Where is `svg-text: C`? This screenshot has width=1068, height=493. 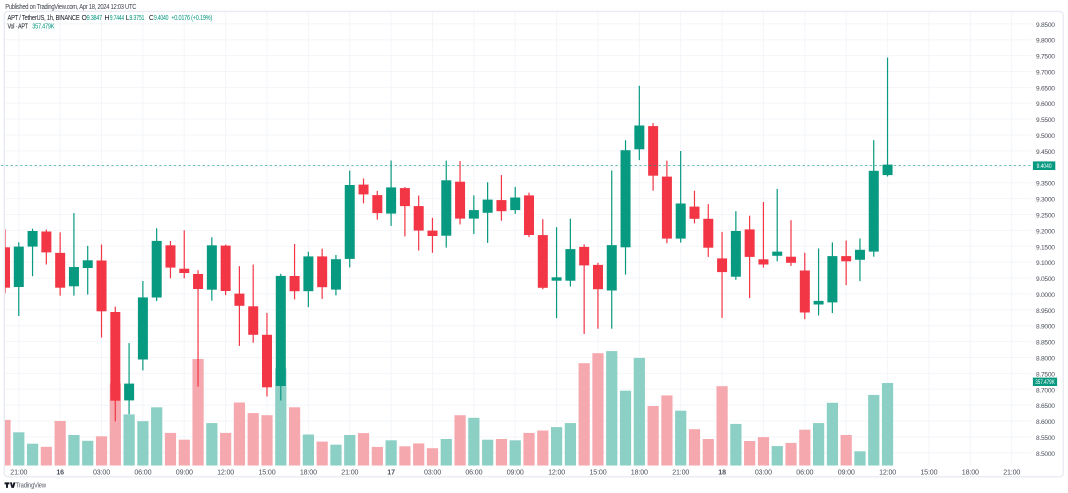 svg-text: C is located at coordinates (151, 18).